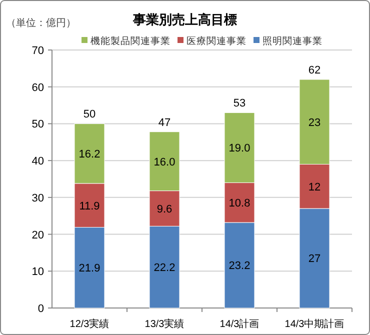  What do you see at coordinates (314, 122) in the screenshot?
I see `data-label: 23` at bounding box center [314, 122].